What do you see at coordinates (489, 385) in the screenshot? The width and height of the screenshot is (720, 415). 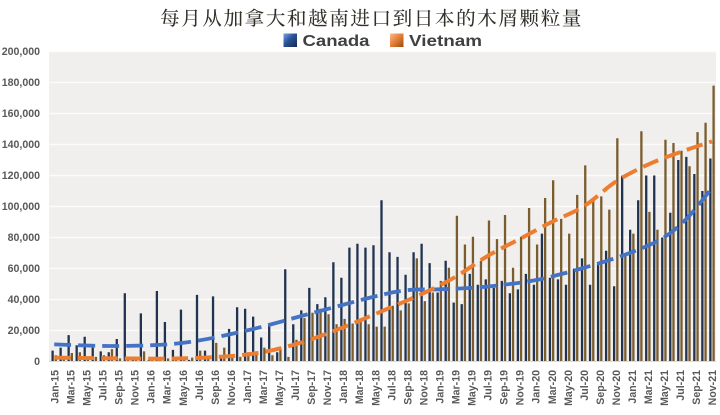 I see `svg-text: Jul-19` at bounding box center [489, 385].